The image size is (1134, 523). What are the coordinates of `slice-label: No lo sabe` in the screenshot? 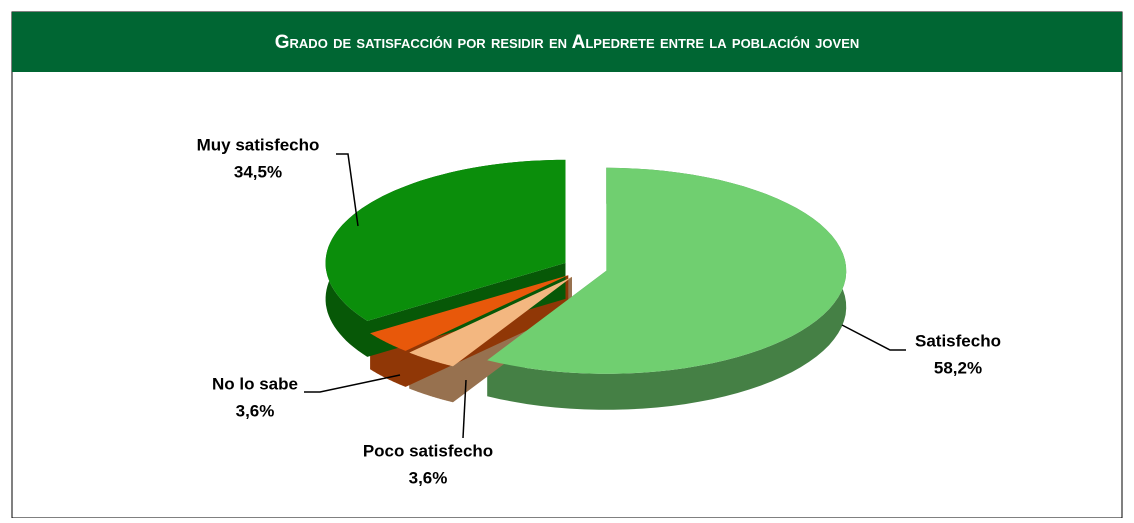 It's located at (255, 383).